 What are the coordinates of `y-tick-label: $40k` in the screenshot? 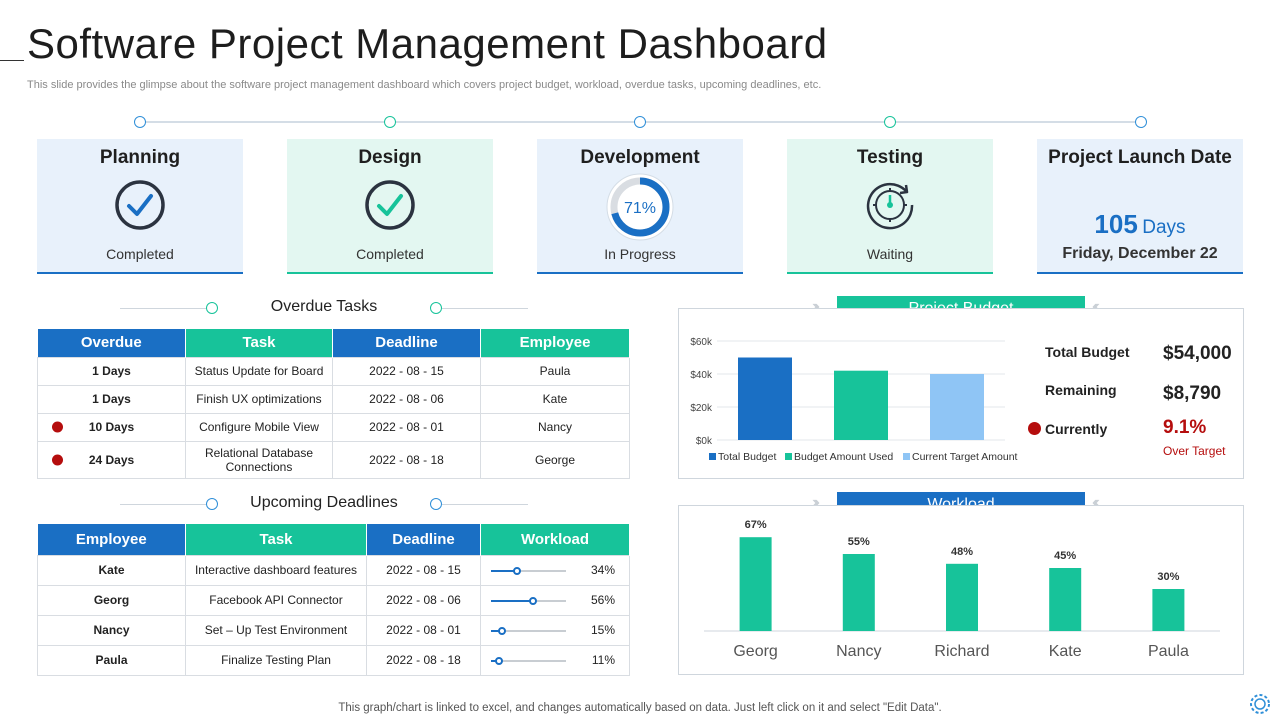 It's located at (701, 375).